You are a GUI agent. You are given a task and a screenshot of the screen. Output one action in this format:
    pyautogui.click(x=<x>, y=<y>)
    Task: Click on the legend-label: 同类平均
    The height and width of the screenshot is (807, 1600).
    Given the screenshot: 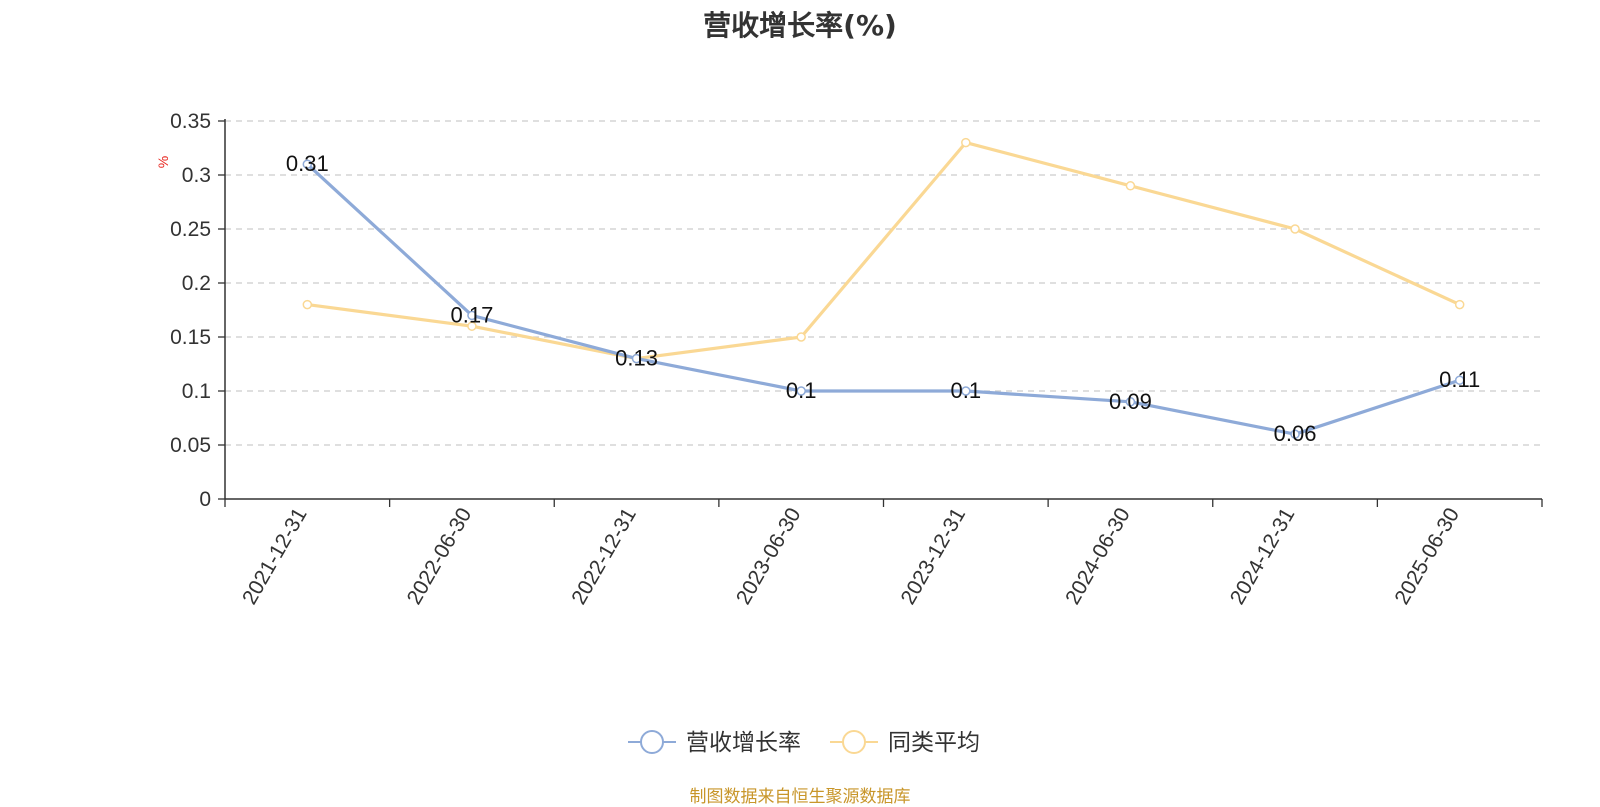 What is the action you would take?
    pyautogui.click(x=934, y=742)
    